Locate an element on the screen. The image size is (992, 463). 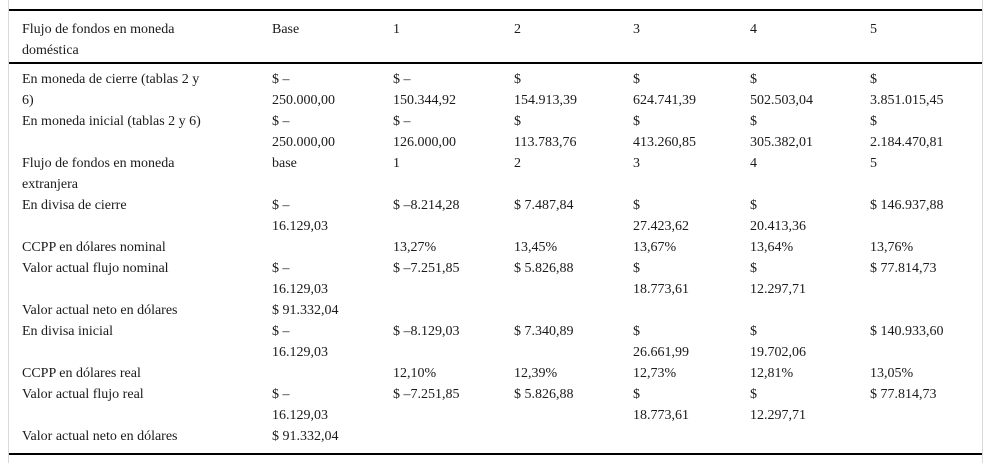
table-bottom-rule is located at coordinates (495, 454).